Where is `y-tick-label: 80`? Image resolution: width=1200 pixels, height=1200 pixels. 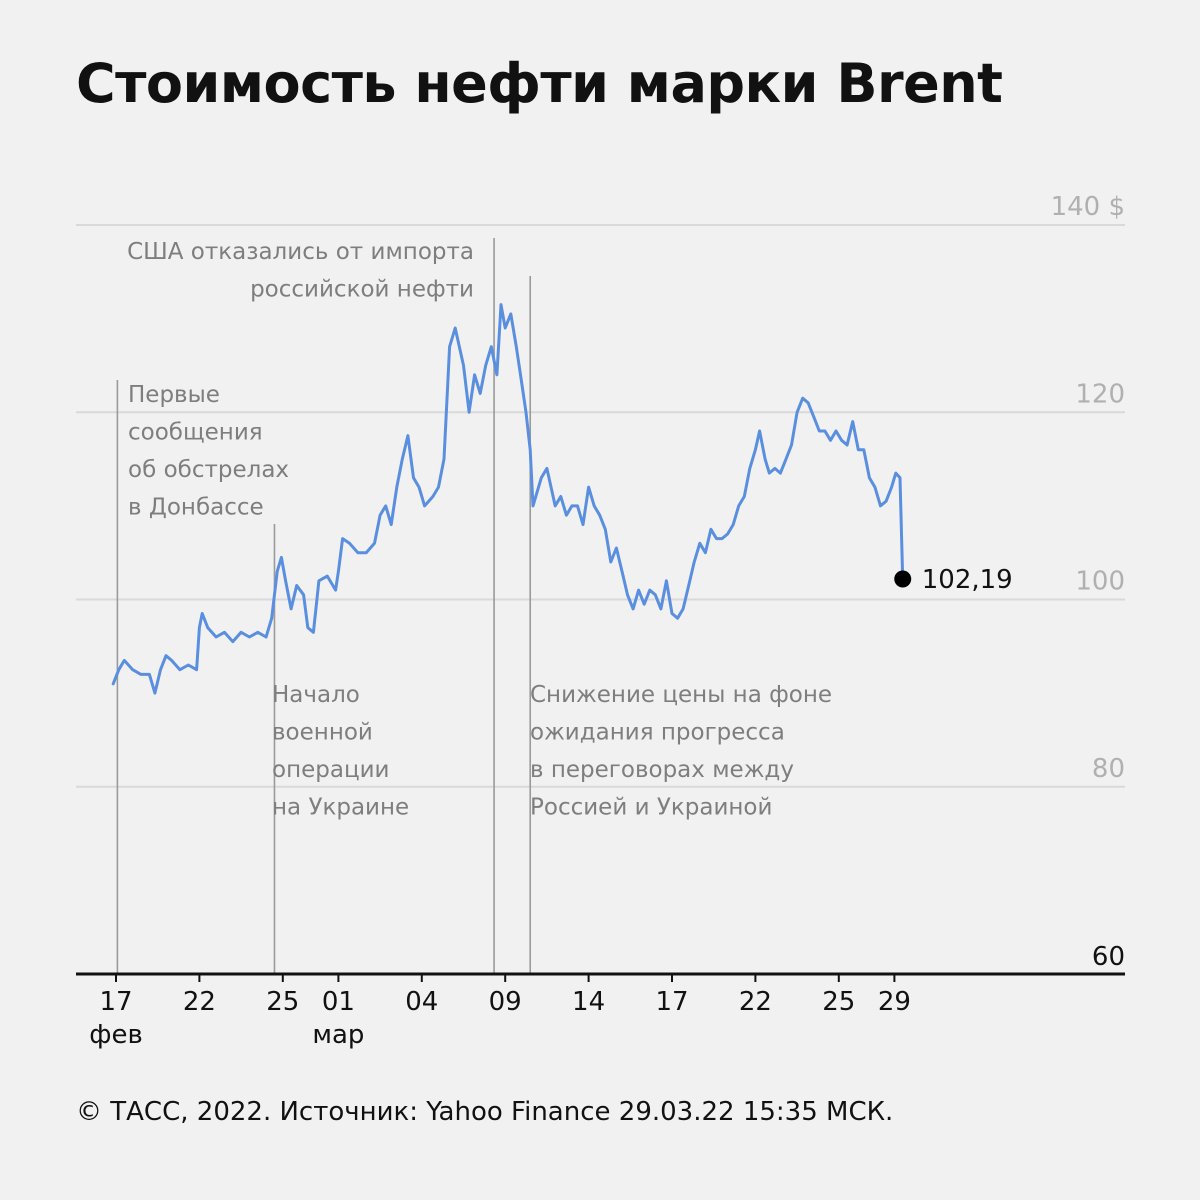 y-tick-label: 80 is located at coordinates (1108, 769).